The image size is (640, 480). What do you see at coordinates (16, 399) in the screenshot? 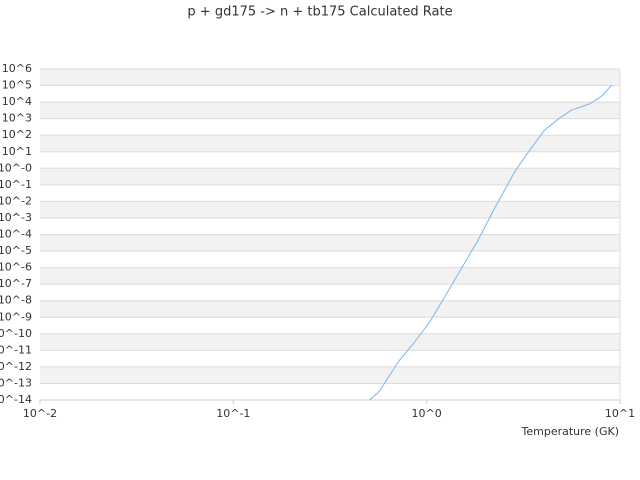
I see `y-tick-label: 10^-14` at bounding box center [16, 399].